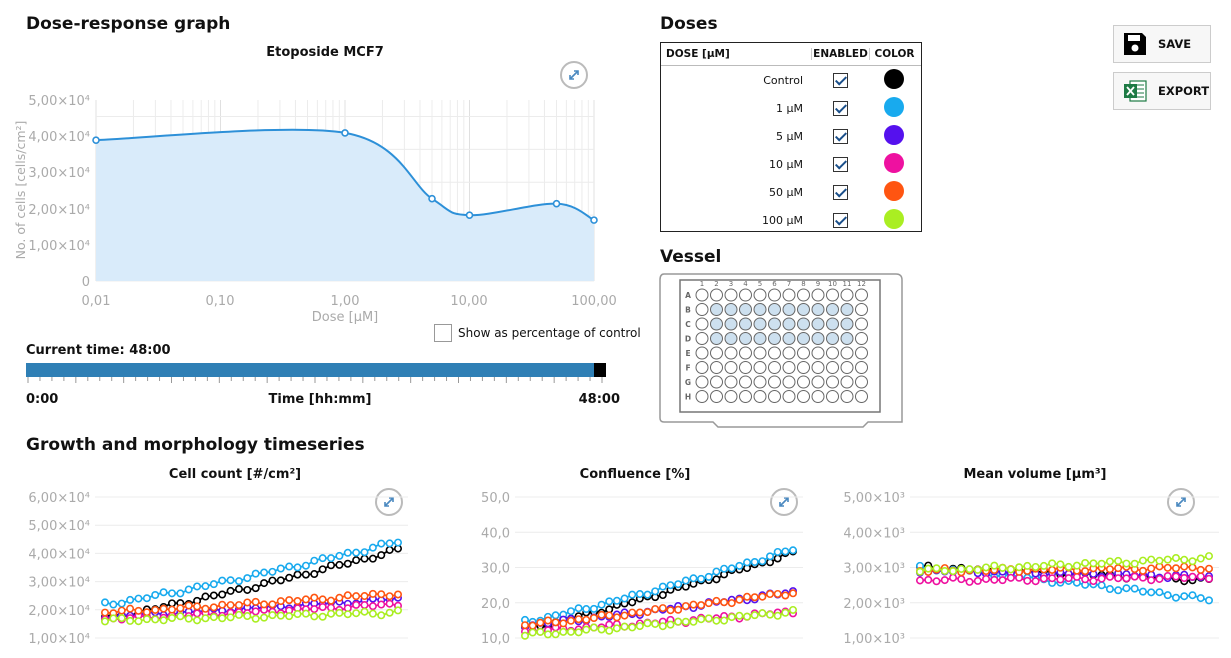  What do you see at coordinates (443, 333) in the screenshot?
I see `percent-of-control-checkbox` at bounding box center [443, 333].